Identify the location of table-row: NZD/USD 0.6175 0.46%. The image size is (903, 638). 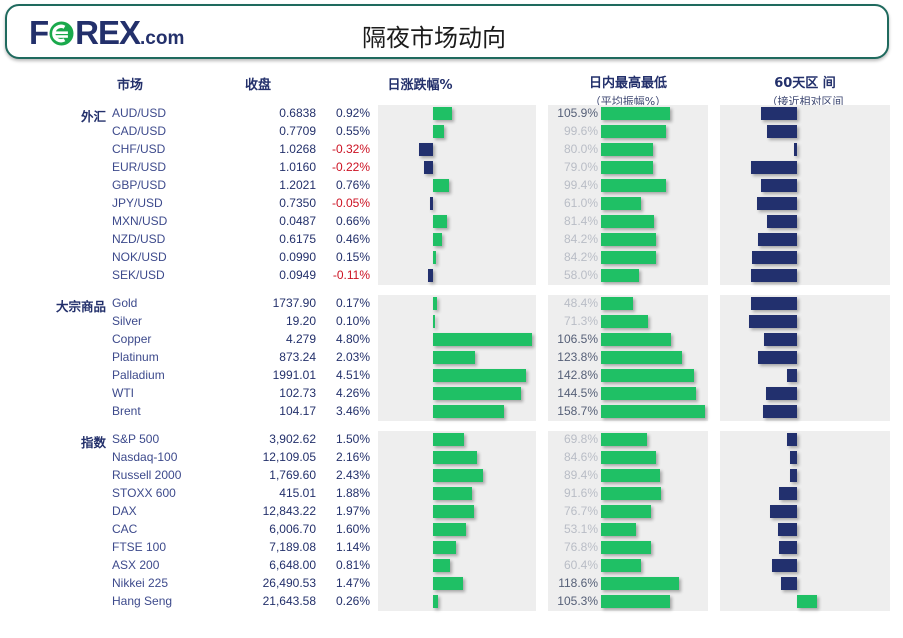
(451, 240).